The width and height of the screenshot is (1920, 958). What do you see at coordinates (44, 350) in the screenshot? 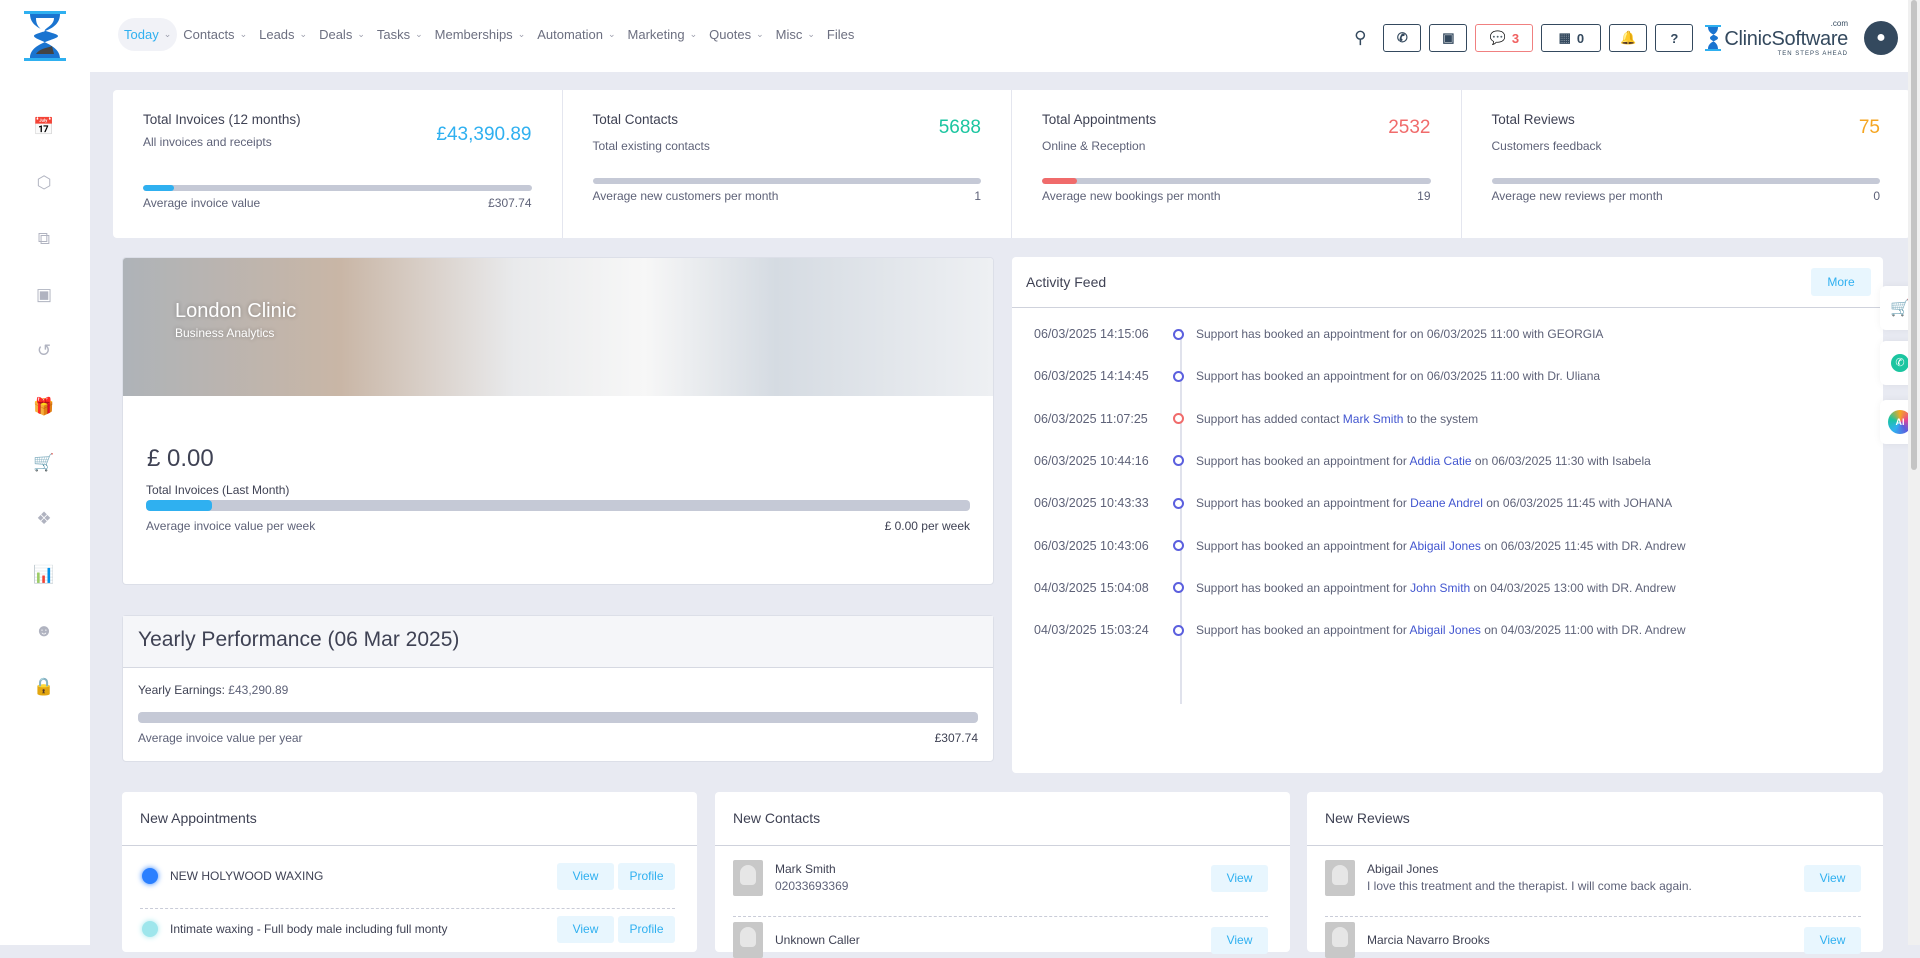
I see `history-icon: ↺` at bounding box center [44, 350].